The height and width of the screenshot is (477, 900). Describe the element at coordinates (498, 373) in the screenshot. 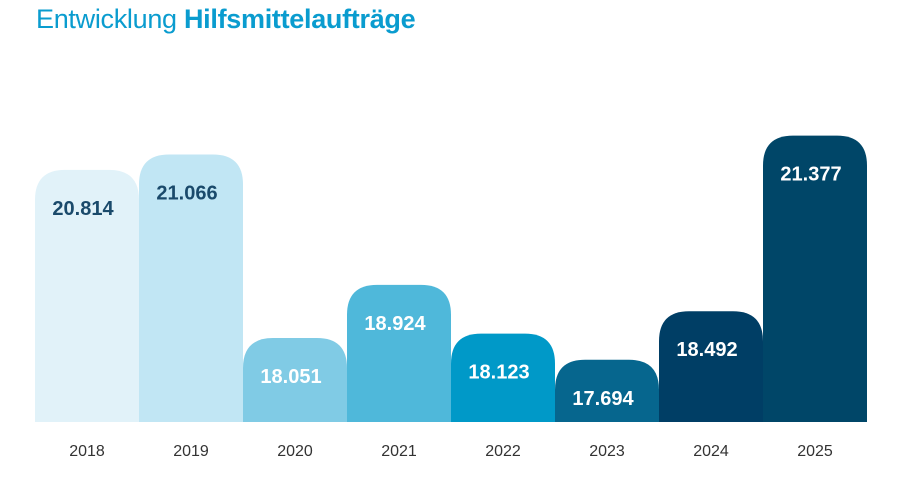

I see `value-label-2022: 18.123` at that location.